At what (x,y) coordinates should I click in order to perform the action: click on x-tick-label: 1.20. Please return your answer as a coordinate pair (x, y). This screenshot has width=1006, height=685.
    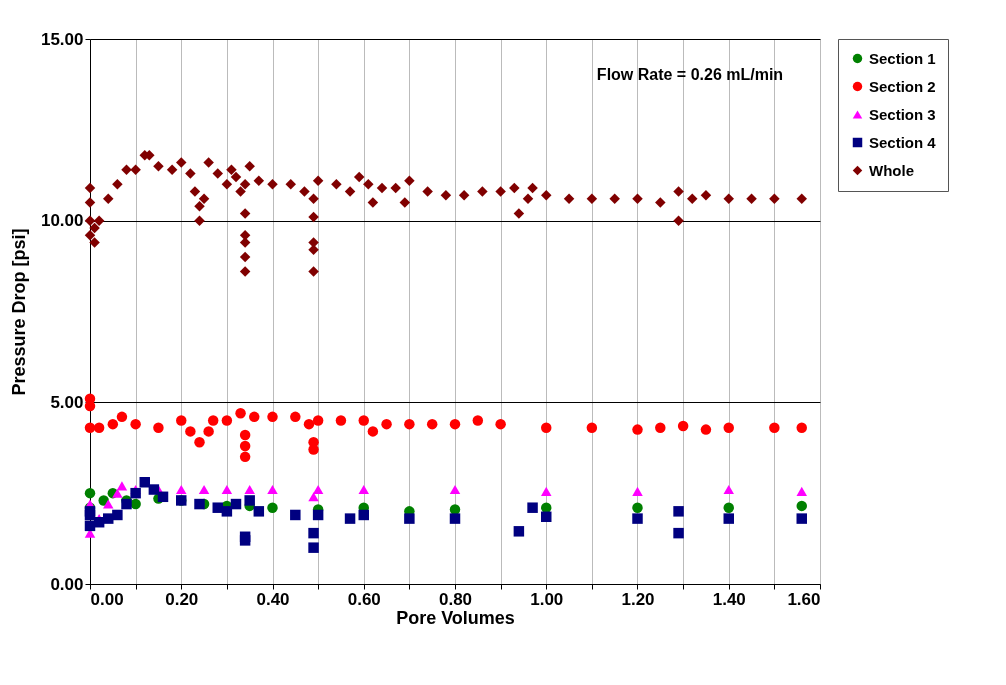
    Looking at the image, I should click on (638, 599).